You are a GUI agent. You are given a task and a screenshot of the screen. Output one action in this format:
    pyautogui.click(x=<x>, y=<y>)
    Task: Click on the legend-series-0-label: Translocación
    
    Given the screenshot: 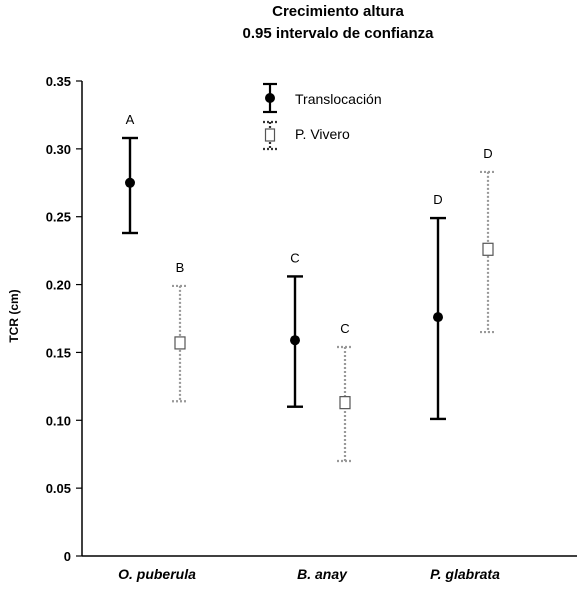 What is the action you would take?
    pyautogui.click(x=338, y=99)
    